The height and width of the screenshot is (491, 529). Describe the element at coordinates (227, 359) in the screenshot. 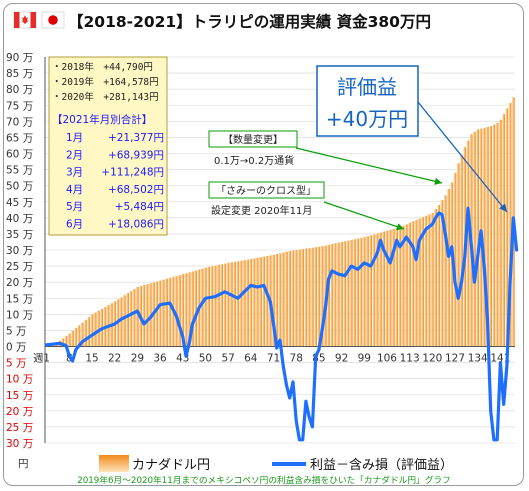

I see `x-tick-label: 57` at that location.